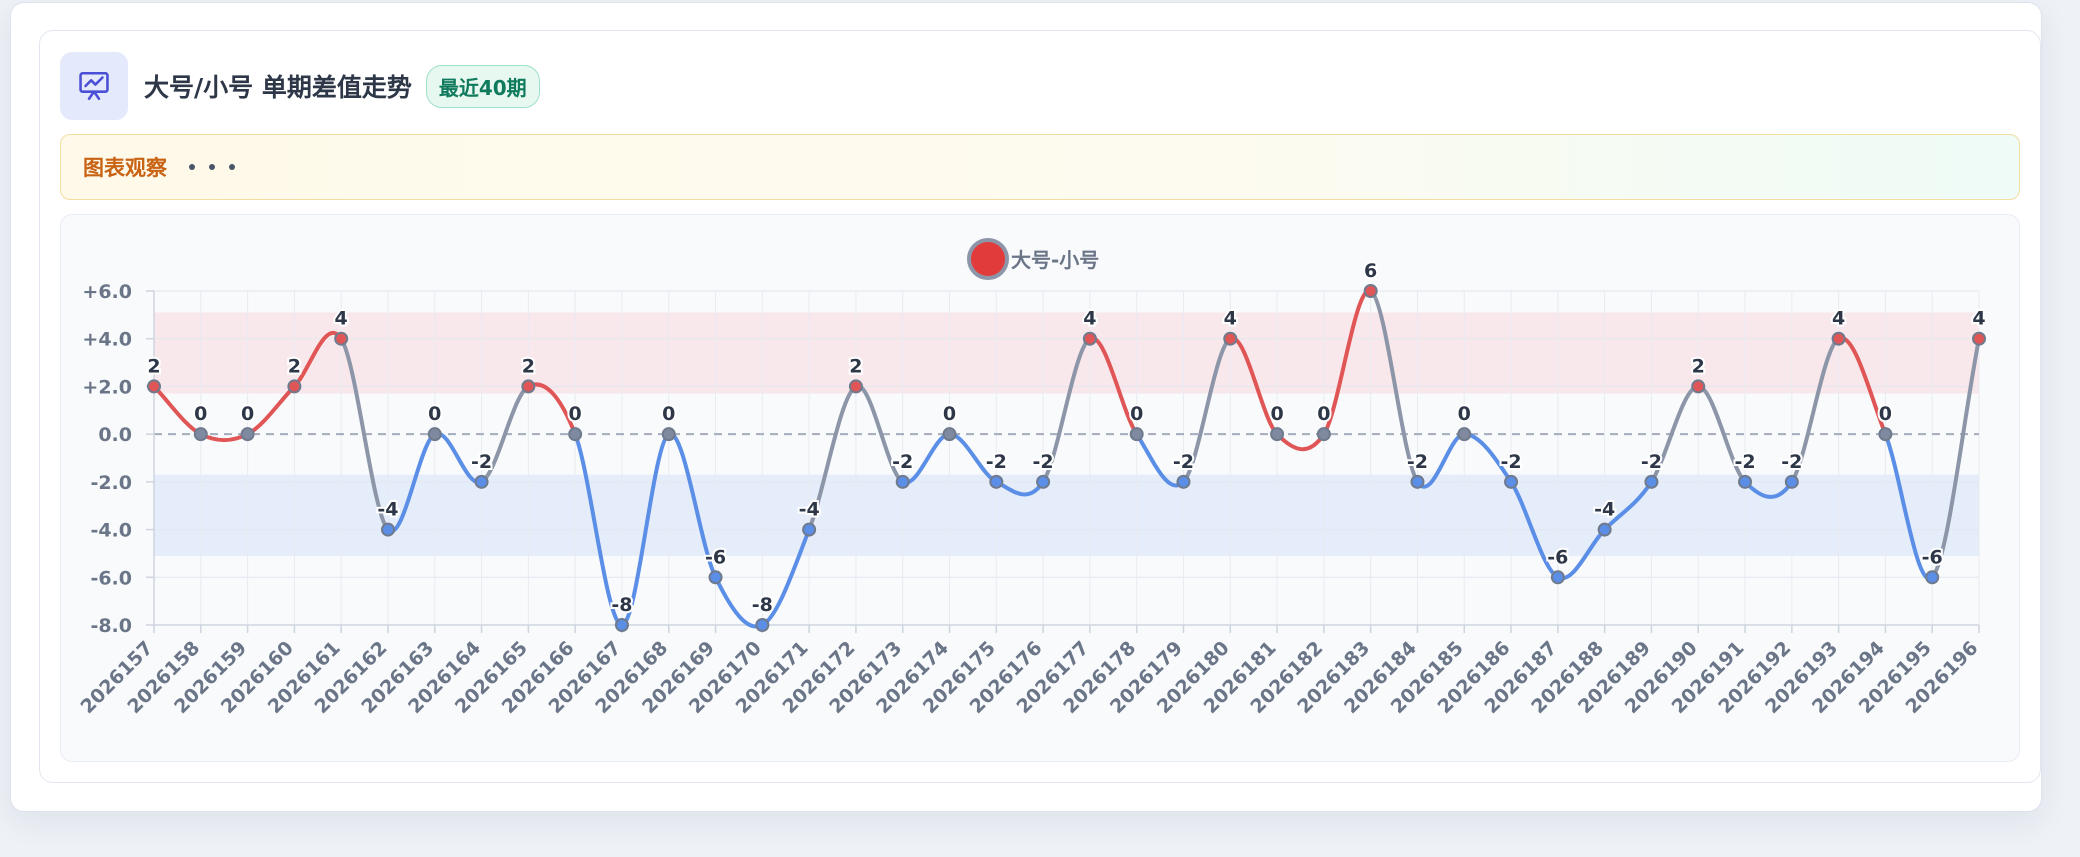 Image resolution: width=2080 pixels, height=857 pixels. I want to click on insight-label: 图表观察, so click(125, 168).